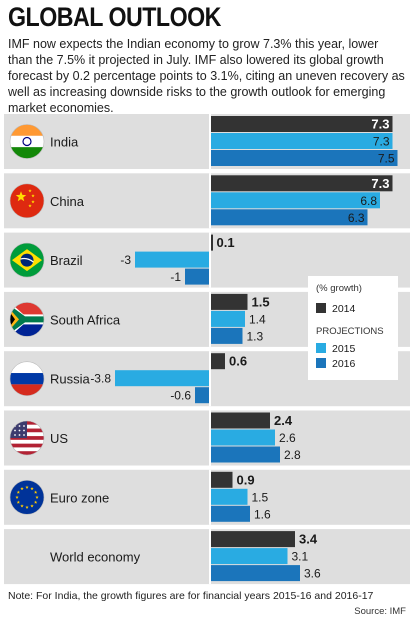 This screenshot has height=621, width=414. I want to click on country-label: World economy, so click(95, 557).